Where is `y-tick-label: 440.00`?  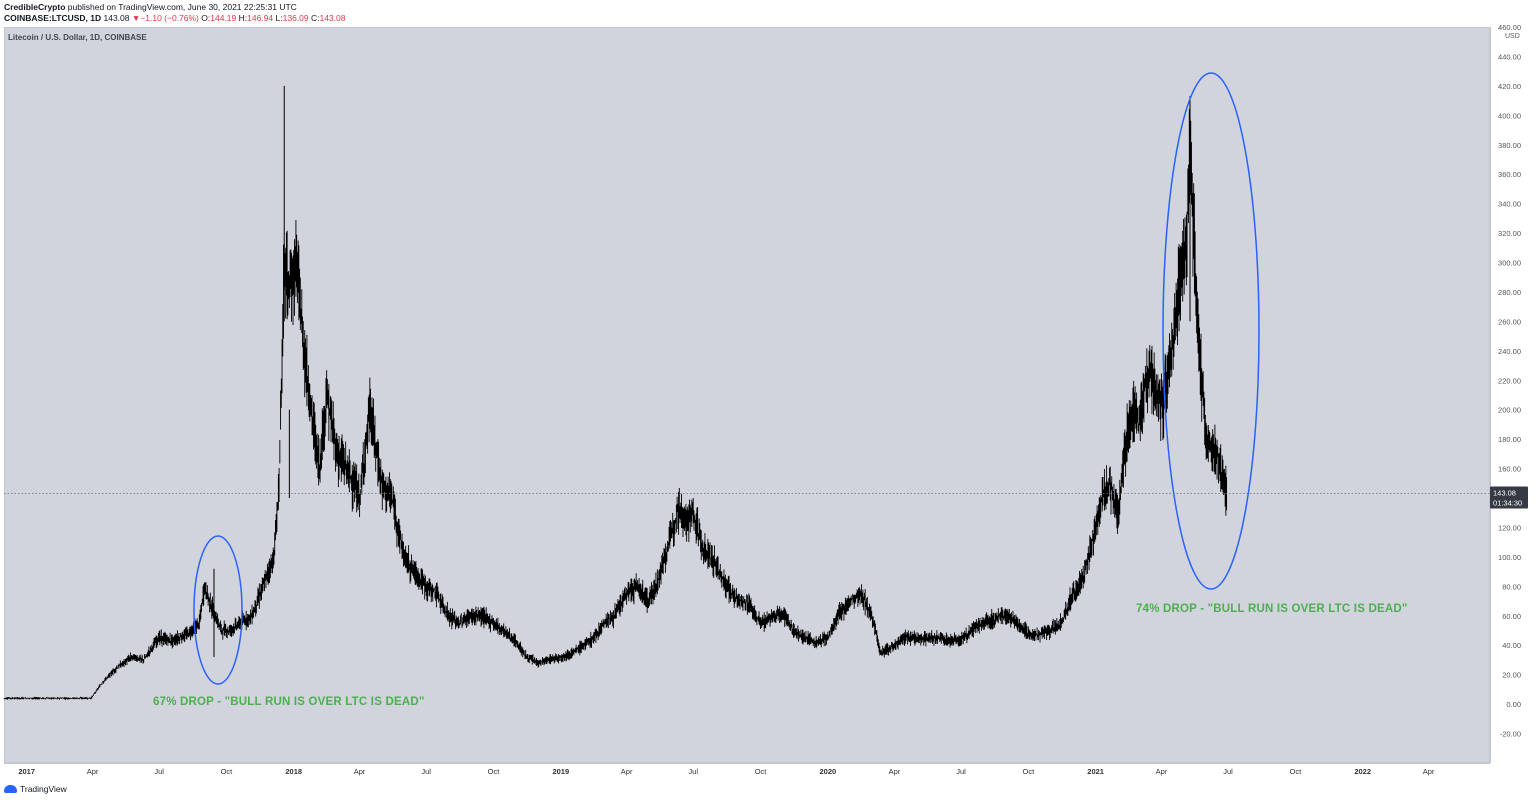 y-tick-label: 440.00 is located at coordinates (1509, 56).